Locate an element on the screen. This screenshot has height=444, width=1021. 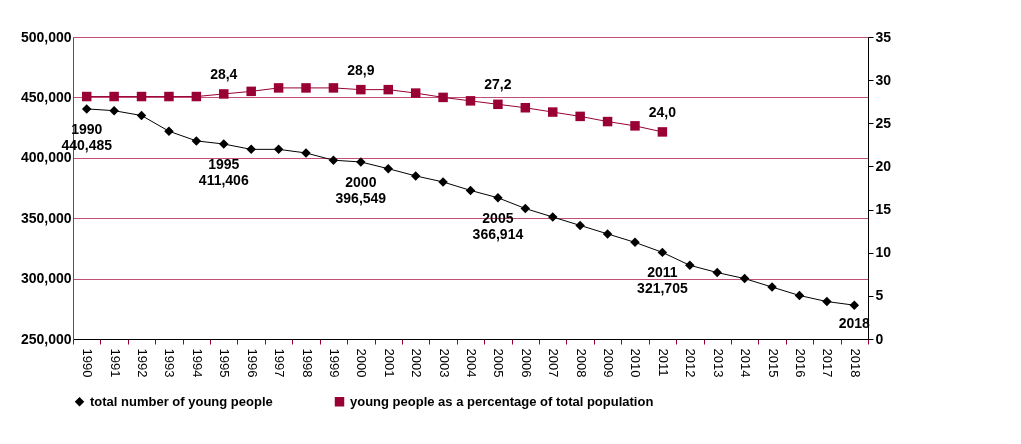
y2-tick-label: 15 is located at coordinates (883, 209).